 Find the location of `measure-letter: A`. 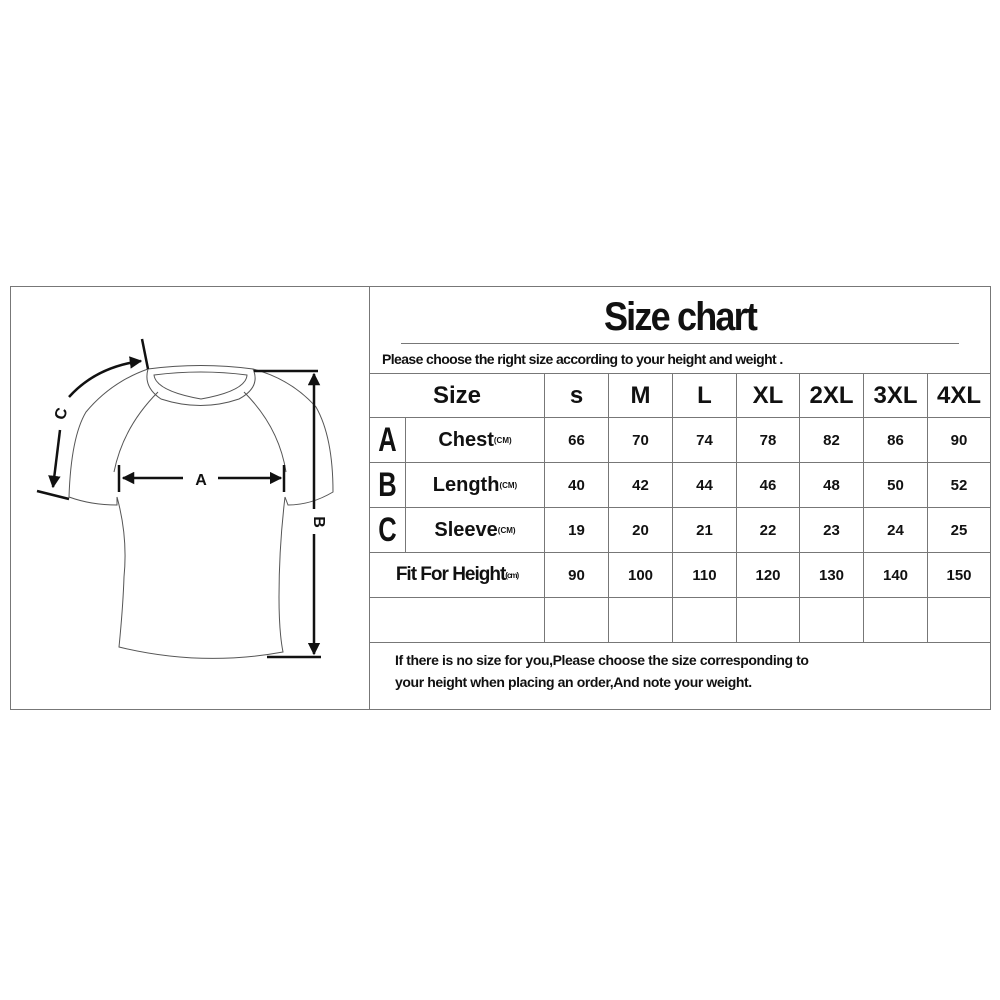

measure-letter: A is located at coordinates (387, 439).